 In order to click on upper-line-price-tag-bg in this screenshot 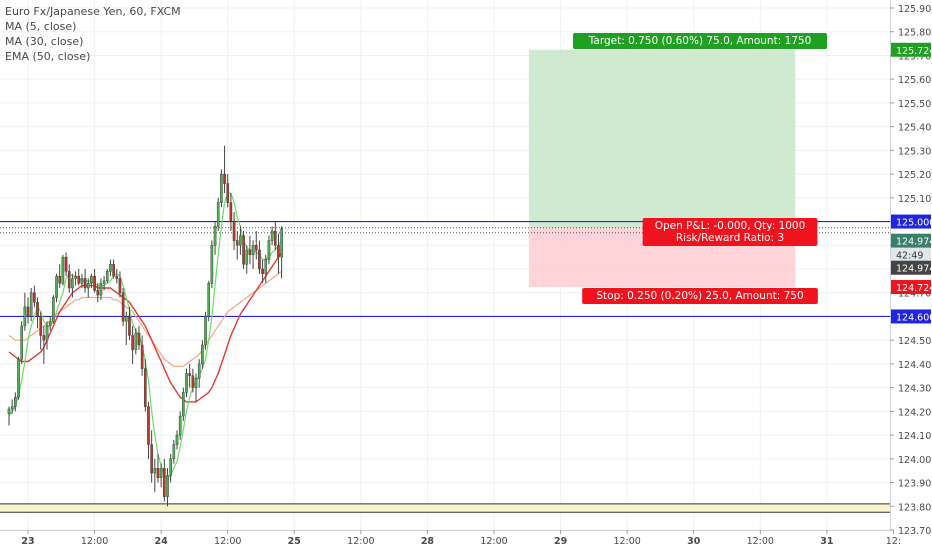, I will do `click(911, 221)`.